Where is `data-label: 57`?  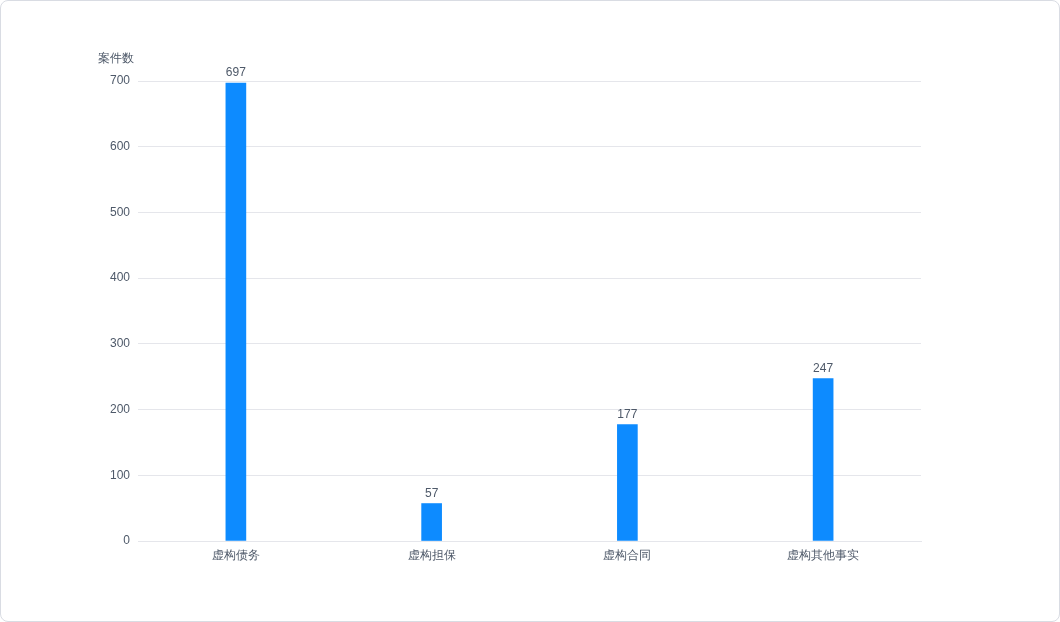
data-label: 57 is located at coordinates (431, 492).